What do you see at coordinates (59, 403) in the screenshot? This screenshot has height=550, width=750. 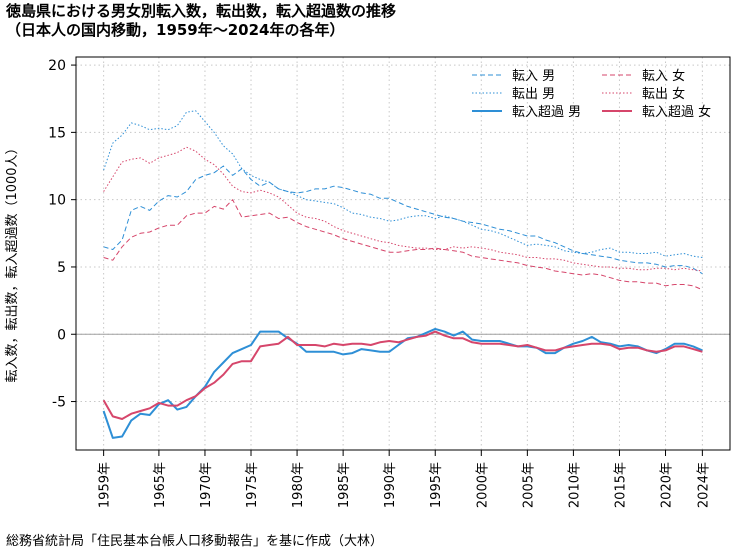 I see `y-tick-label: -5` at bounding box center [59, 403].